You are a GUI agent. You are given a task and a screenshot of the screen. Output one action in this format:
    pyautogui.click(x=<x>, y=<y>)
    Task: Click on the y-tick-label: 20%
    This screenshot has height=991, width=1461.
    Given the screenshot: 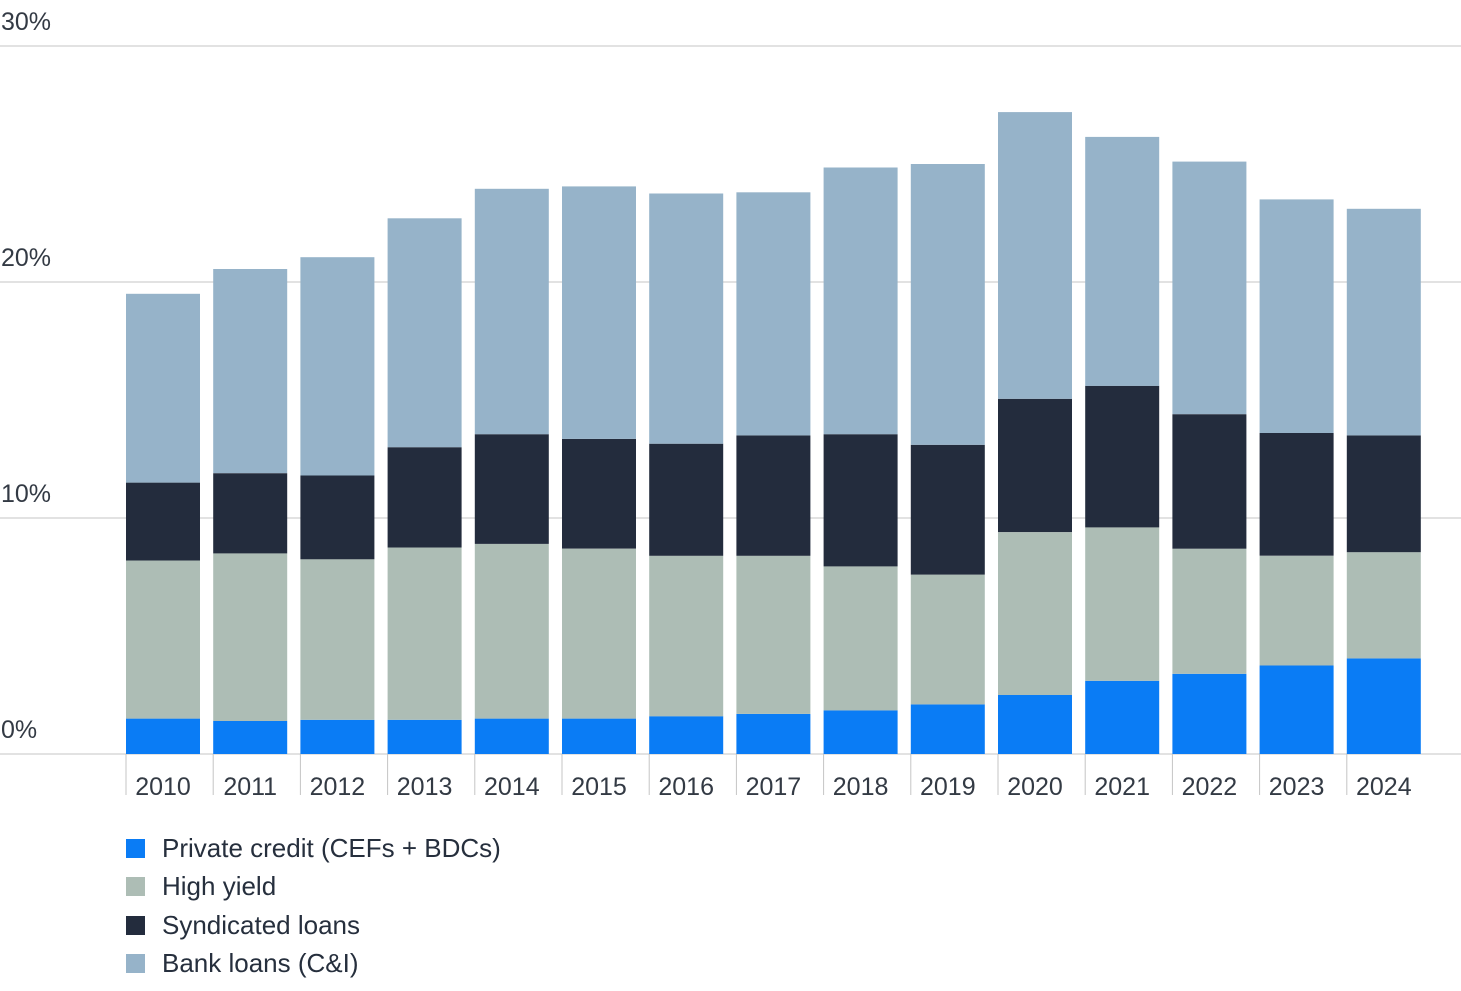 What is the action you would take?
    pyautogui.click(x=26, y=258)
    